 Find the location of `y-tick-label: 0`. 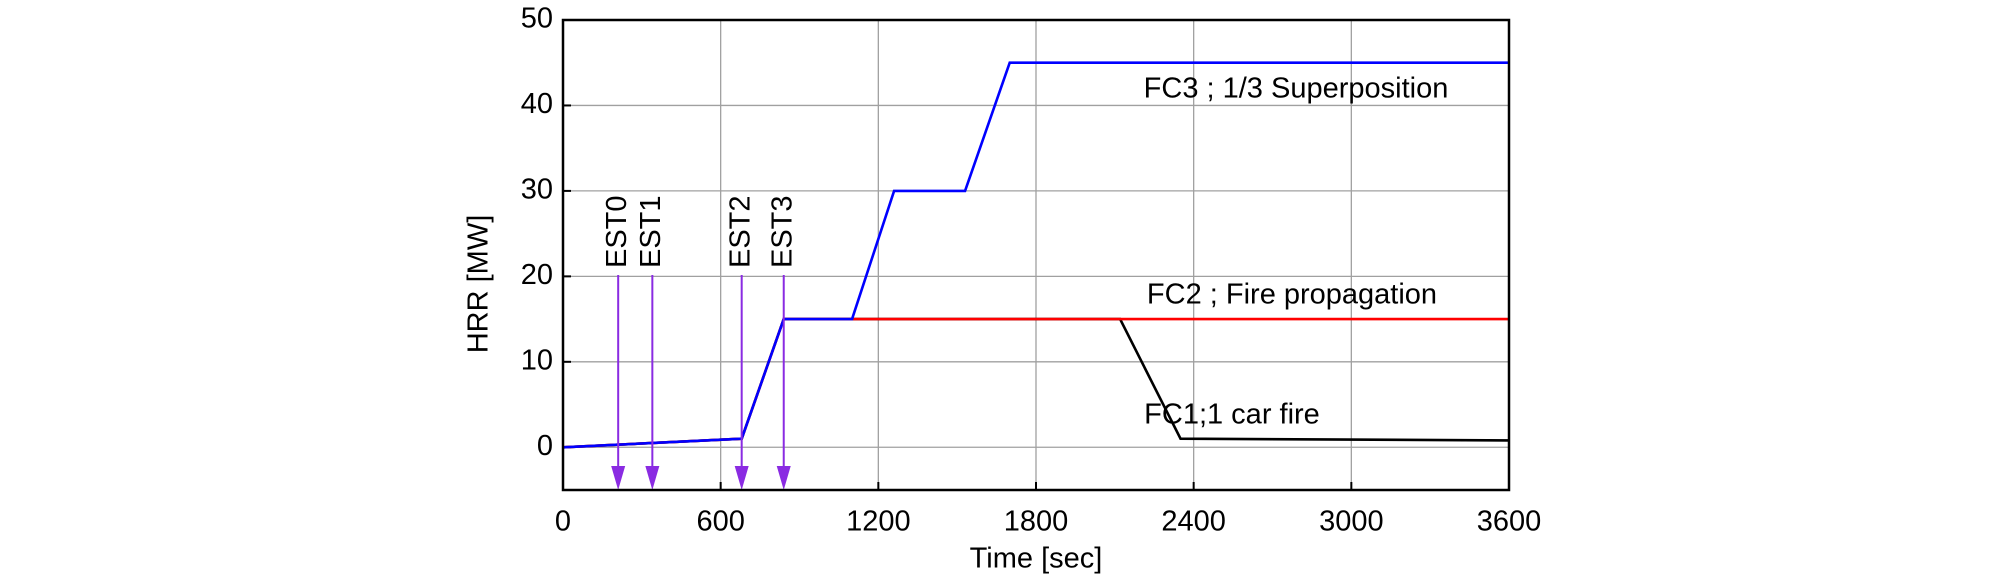

y-tick-label: 0 is located at coordinates (545, 446).